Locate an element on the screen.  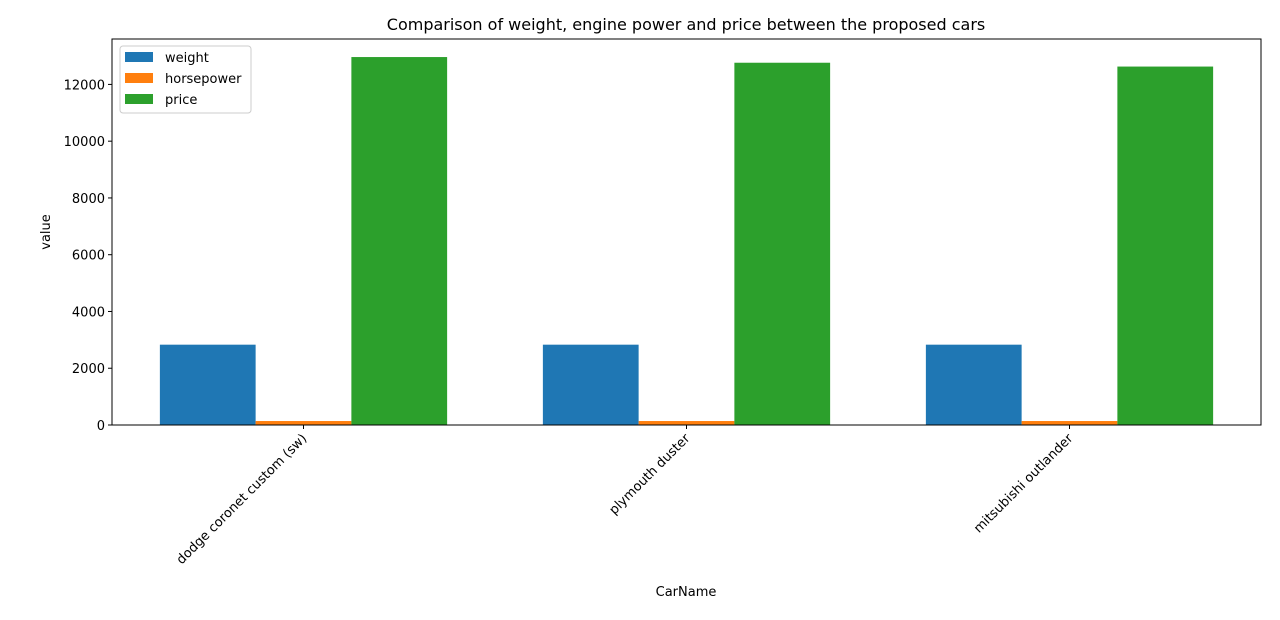
y-tick-label: 10000 is located at coordinates (84, 142).